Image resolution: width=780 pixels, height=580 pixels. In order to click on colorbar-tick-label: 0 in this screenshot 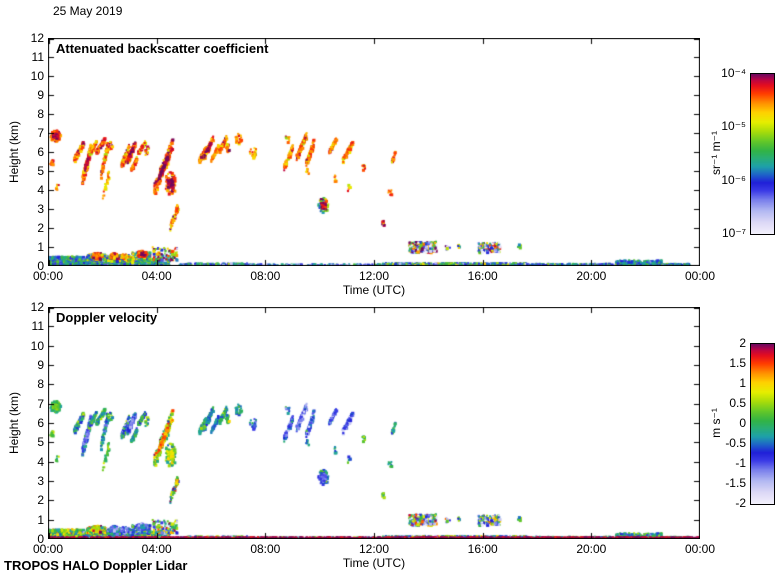, I will do `click(742, 423)`.